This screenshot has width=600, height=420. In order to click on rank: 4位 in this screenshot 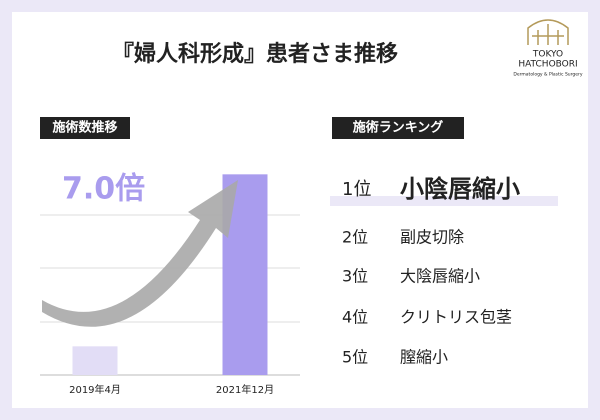, I will do `click(355, 317)`.